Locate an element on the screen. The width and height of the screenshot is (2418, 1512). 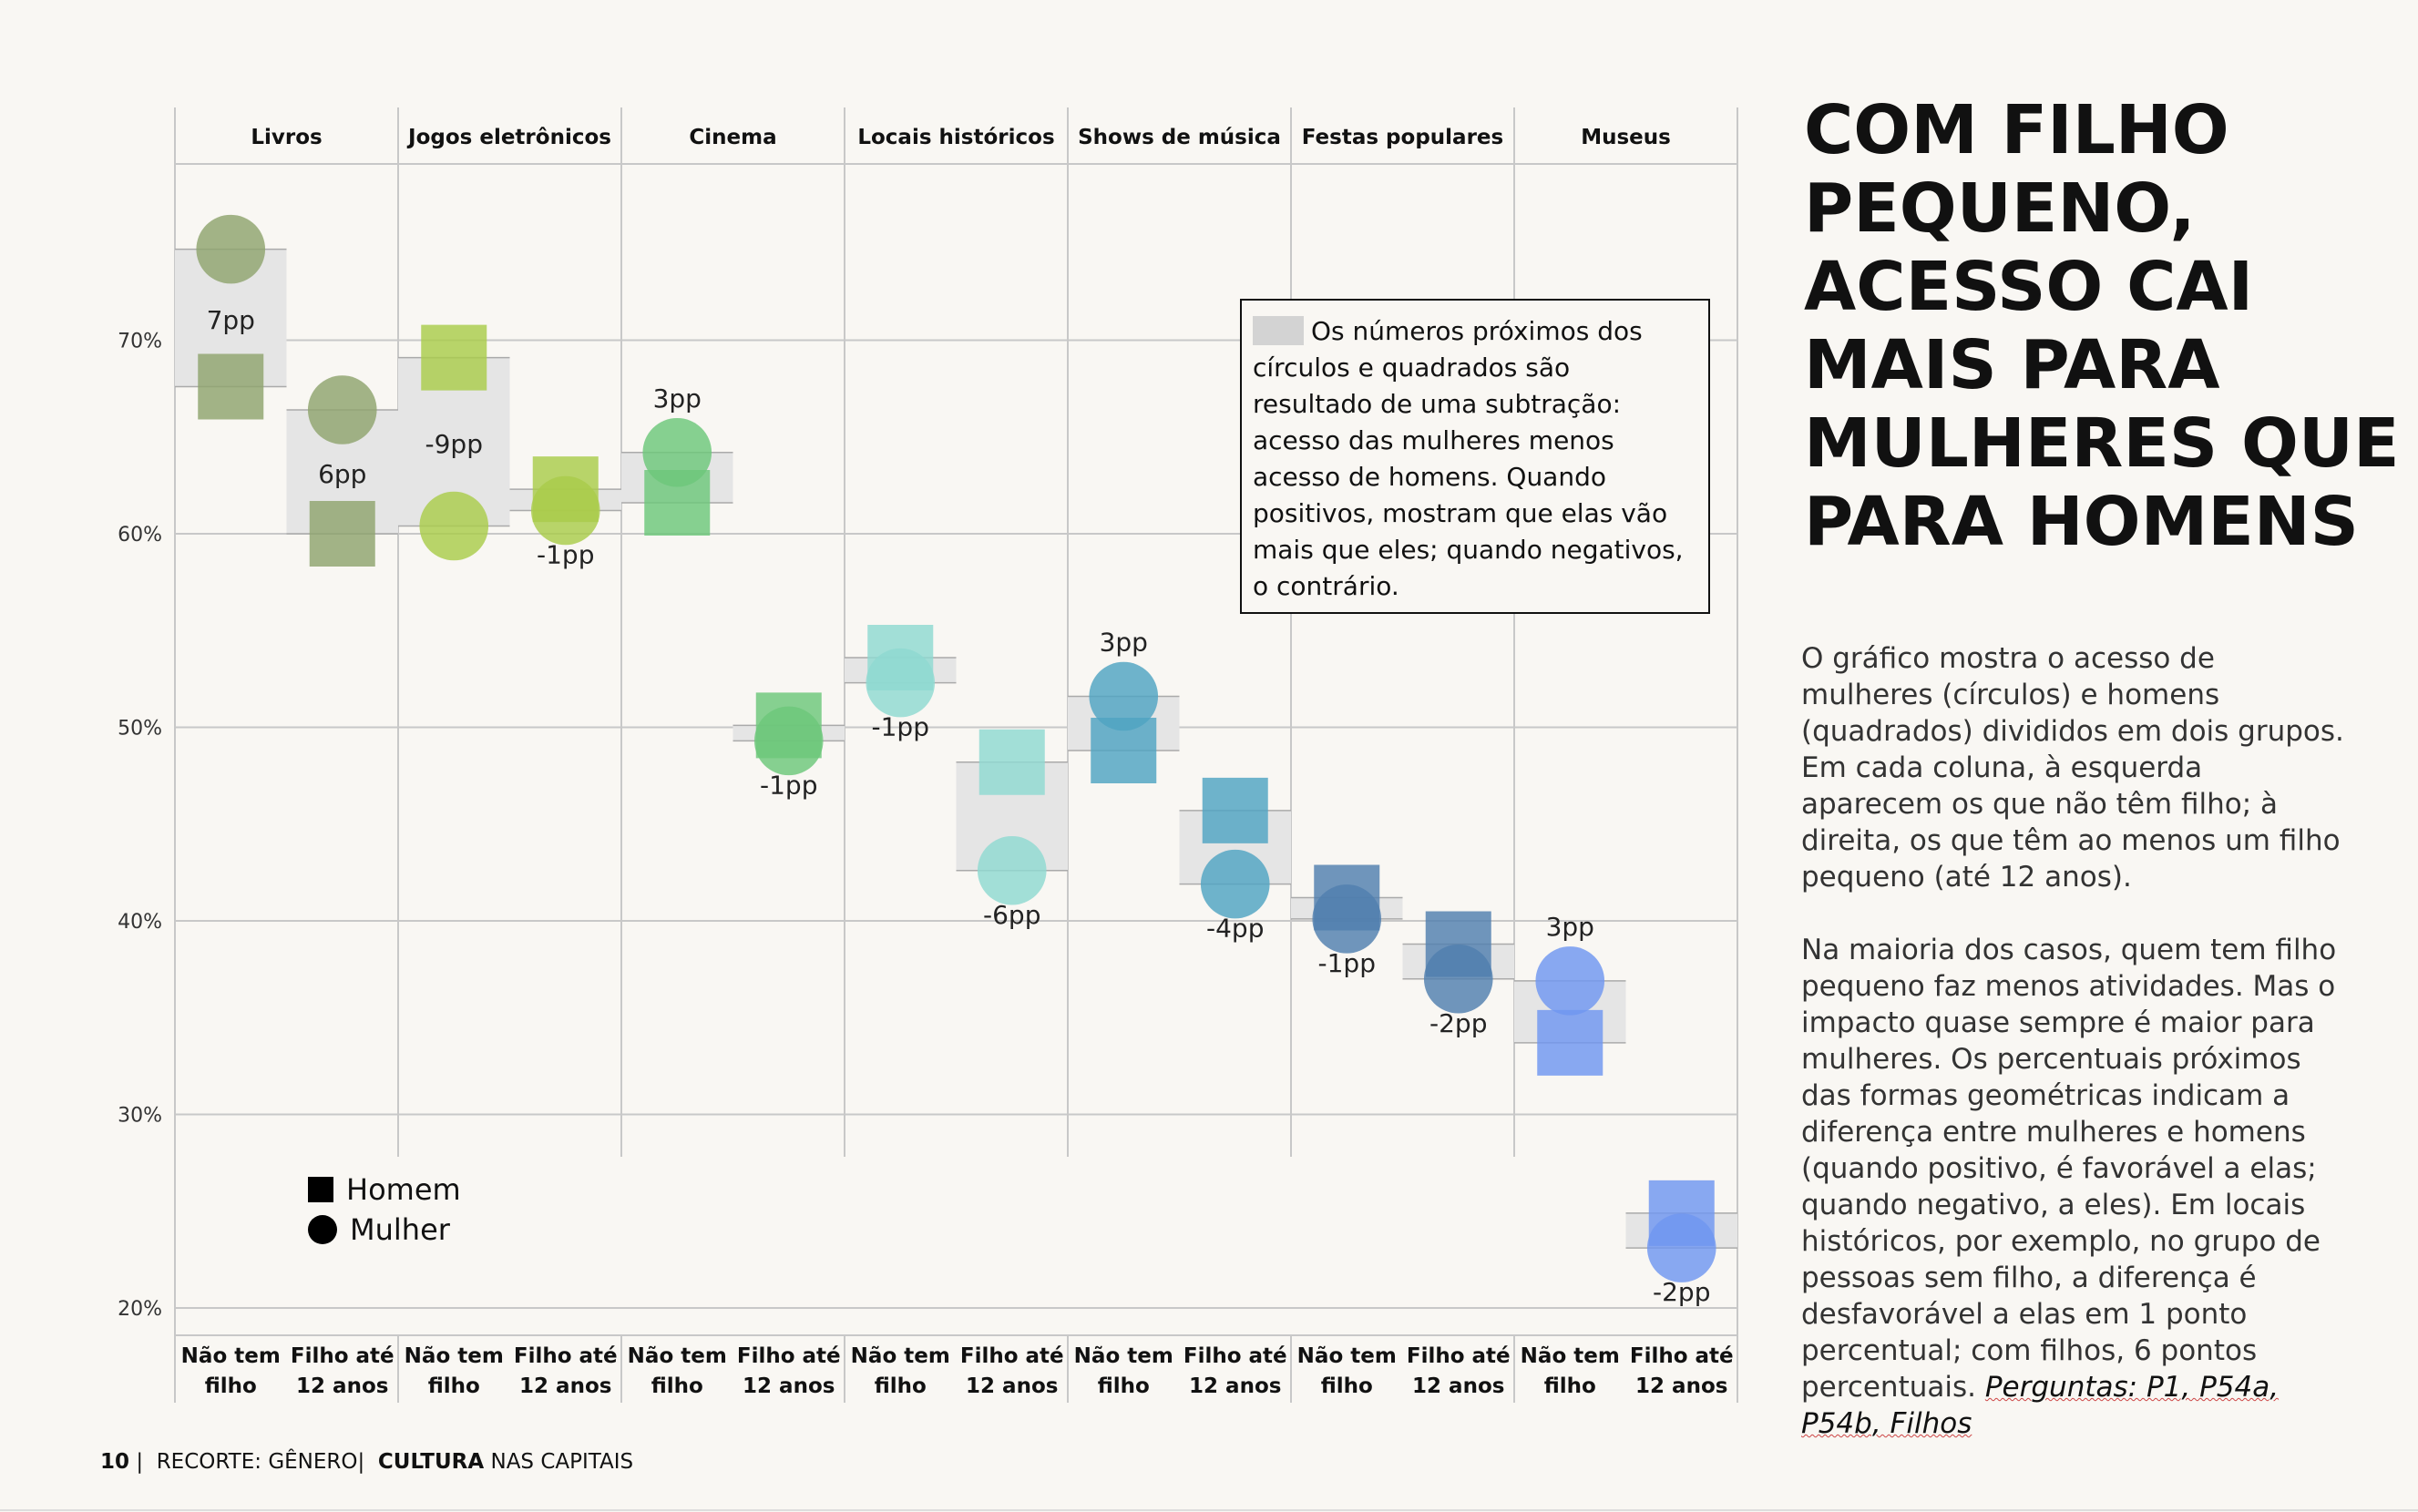
category-header: Shows de música is located at coordinates (1180, 137).